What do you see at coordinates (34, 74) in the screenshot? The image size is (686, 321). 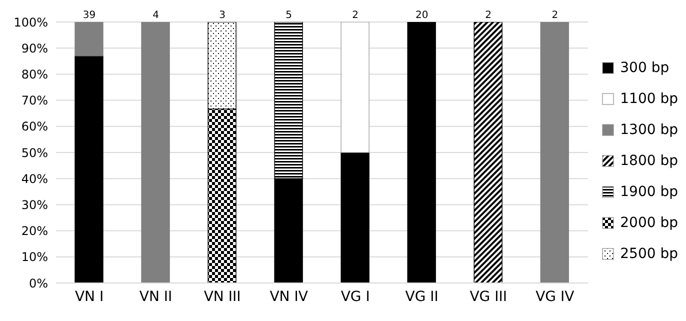 I see `y-tick-label: 80%` at bounding box center [34, 74].